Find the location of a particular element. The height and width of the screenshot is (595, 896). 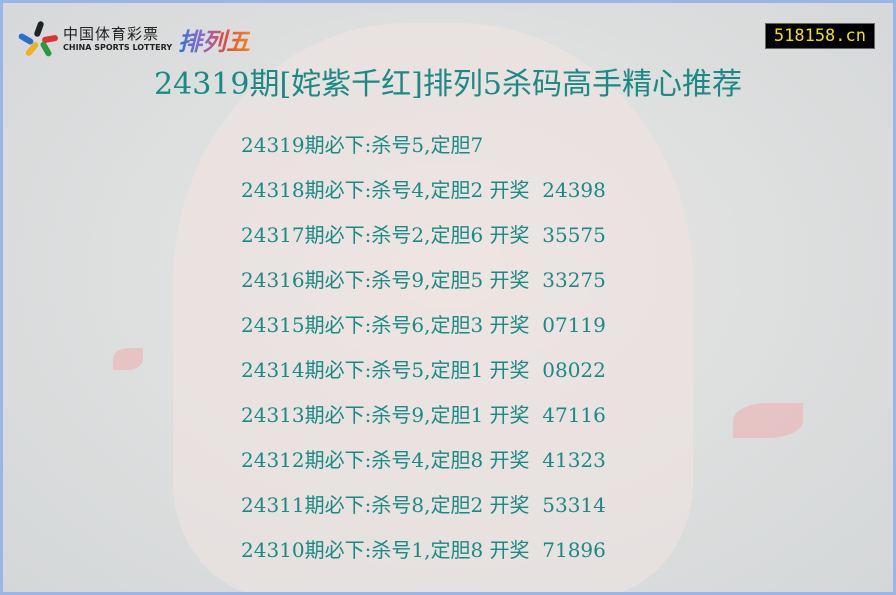

logo-chinese-text: 中国体育彩票 is located at coordinates (111, 33).